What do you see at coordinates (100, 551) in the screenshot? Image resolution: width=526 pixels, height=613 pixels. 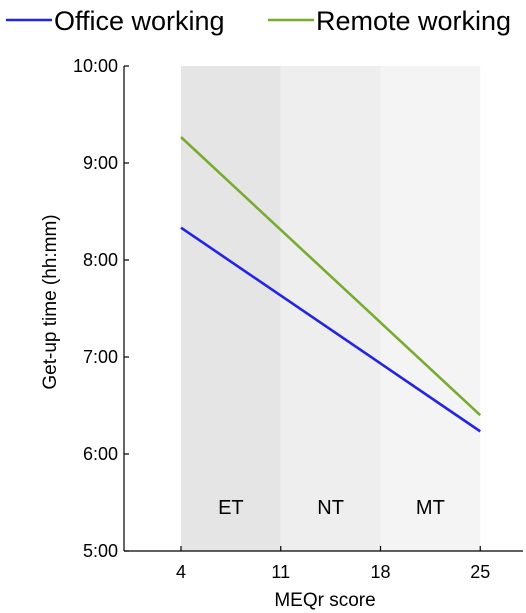 I see `y-tick-label: 5:00` at bounding box center [100, 551].